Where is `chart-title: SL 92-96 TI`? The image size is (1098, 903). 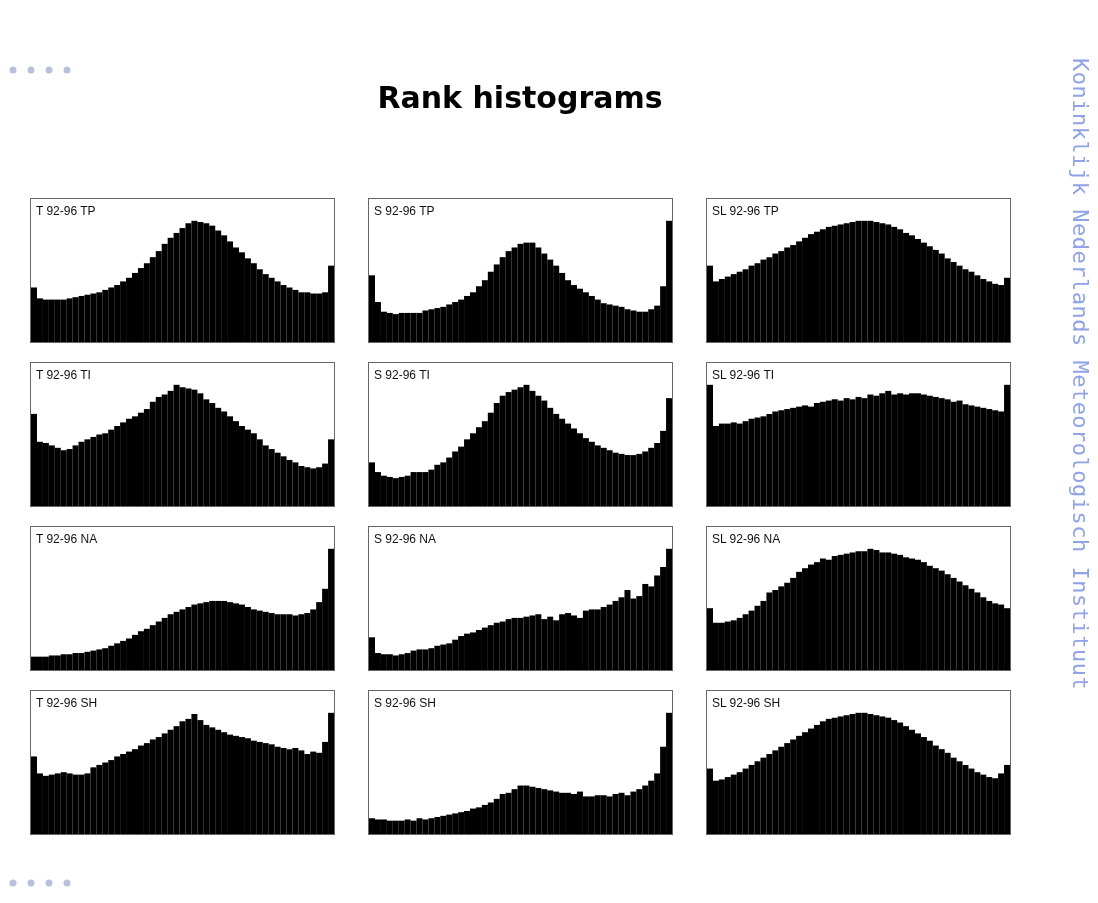
chart-title: SL 92-96 TI is located at coordinates (743, 375).